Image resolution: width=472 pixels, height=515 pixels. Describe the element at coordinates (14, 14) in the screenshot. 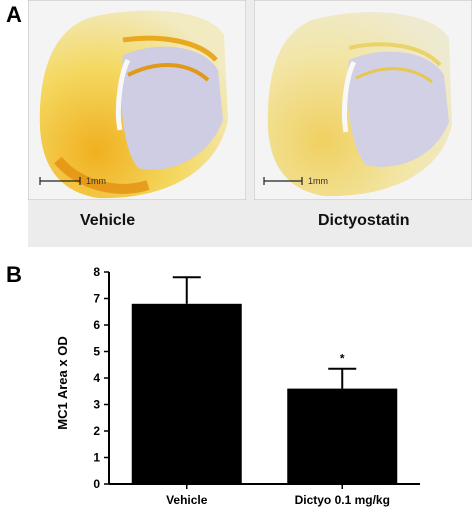

I see `panel-a-label: A` at that location.